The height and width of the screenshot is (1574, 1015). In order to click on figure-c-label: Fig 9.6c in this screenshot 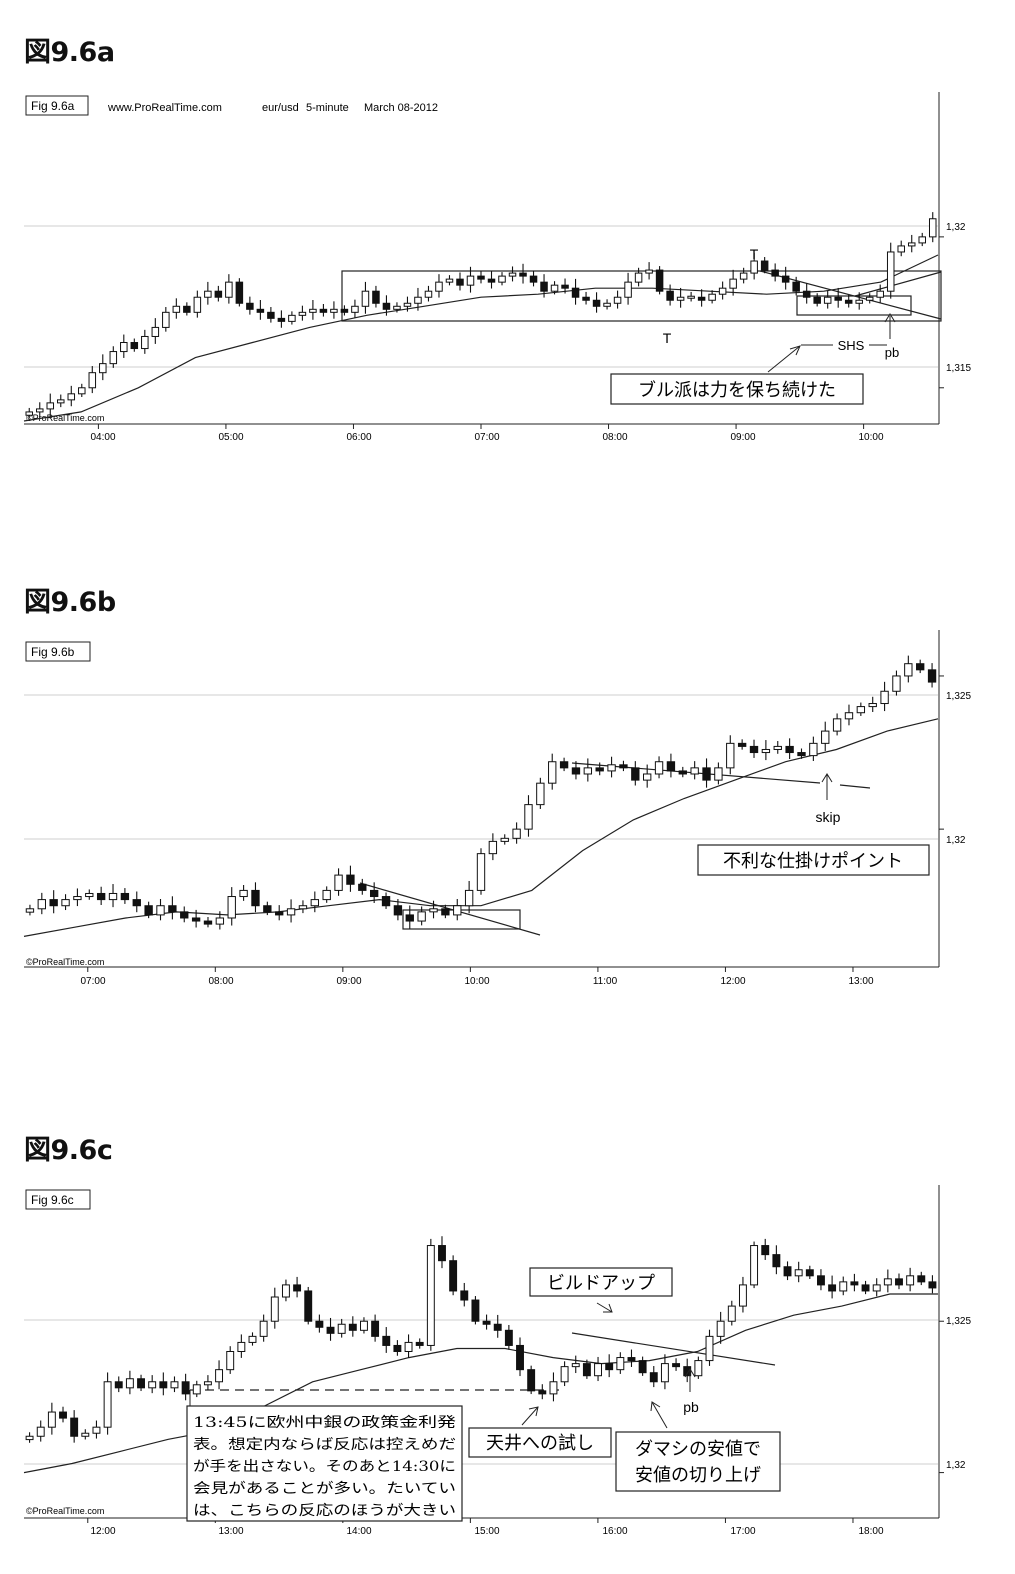, I will do `click(52, 1200)`.